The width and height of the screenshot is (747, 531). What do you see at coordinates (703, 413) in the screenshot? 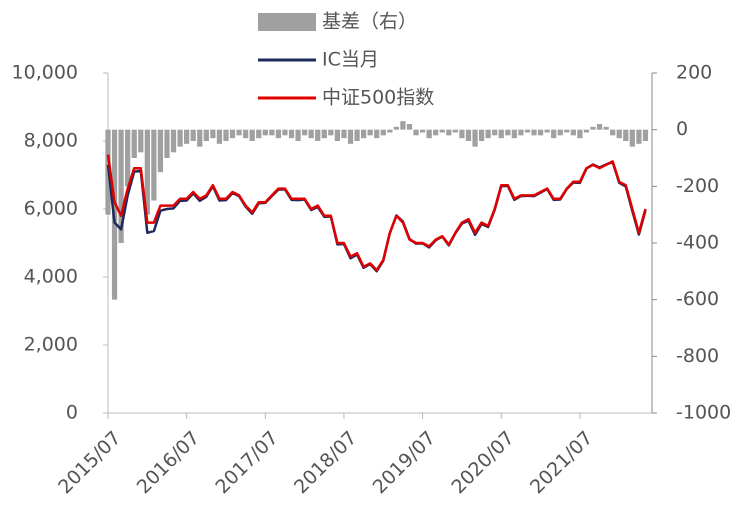
I see `y2-tick-label: -1000` at bounding box center [703, 413].